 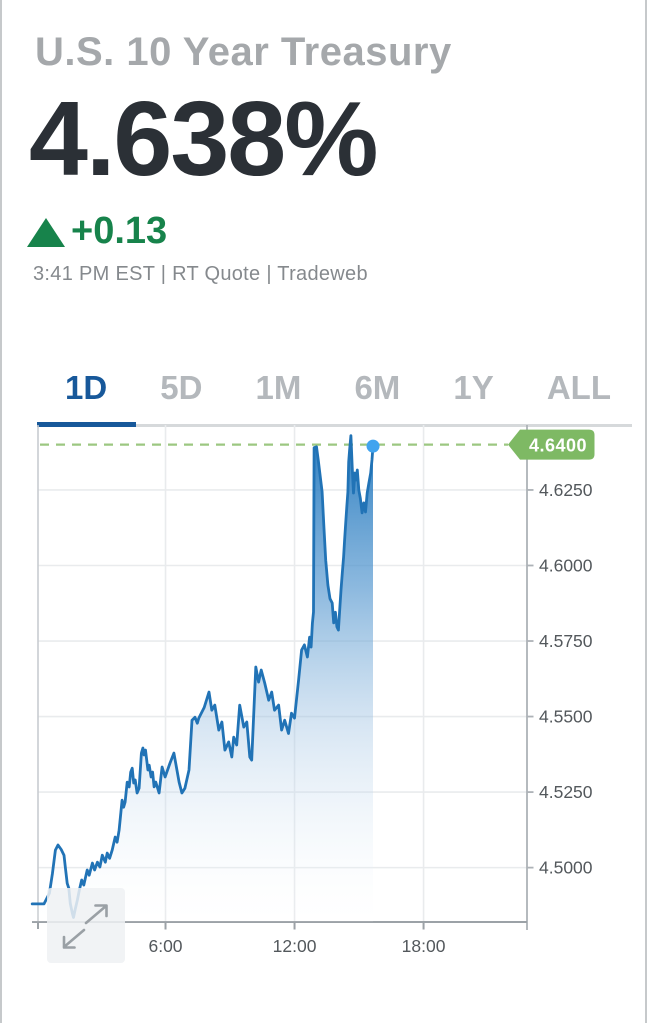 I want to click on y-tick-label: 4.5500, so click(x=566, y=717).